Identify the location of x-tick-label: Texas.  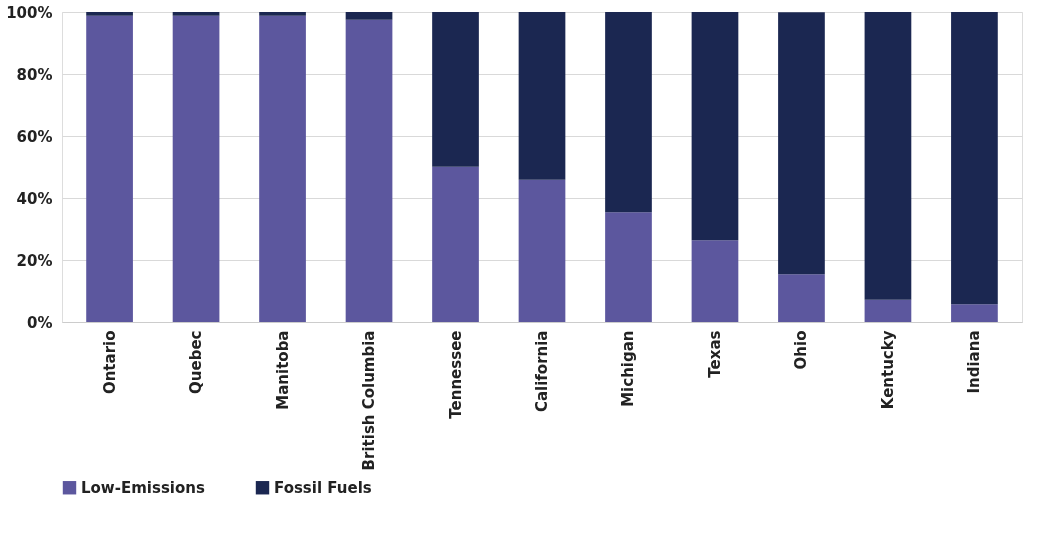
(714, 354).